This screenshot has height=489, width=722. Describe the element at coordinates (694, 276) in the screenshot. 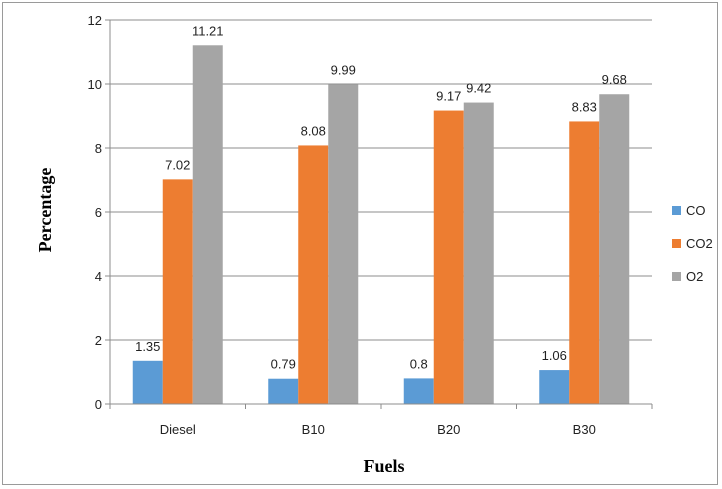

I see `legend-label: O2` at that location.